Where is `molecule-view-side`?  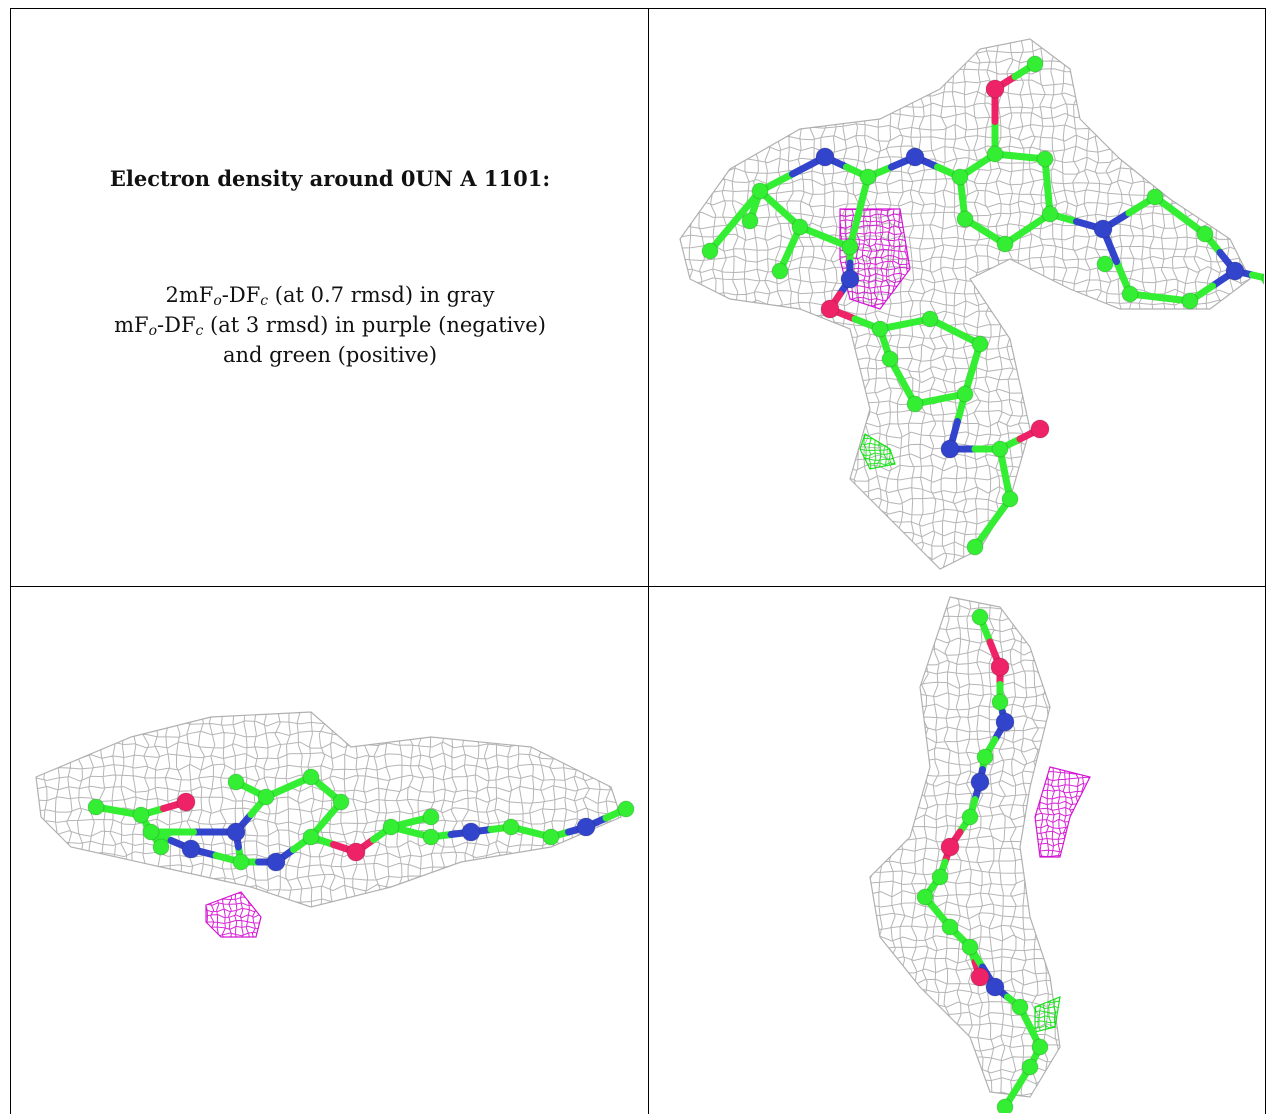
molecule-view-side is located at coordinates (335, 824).